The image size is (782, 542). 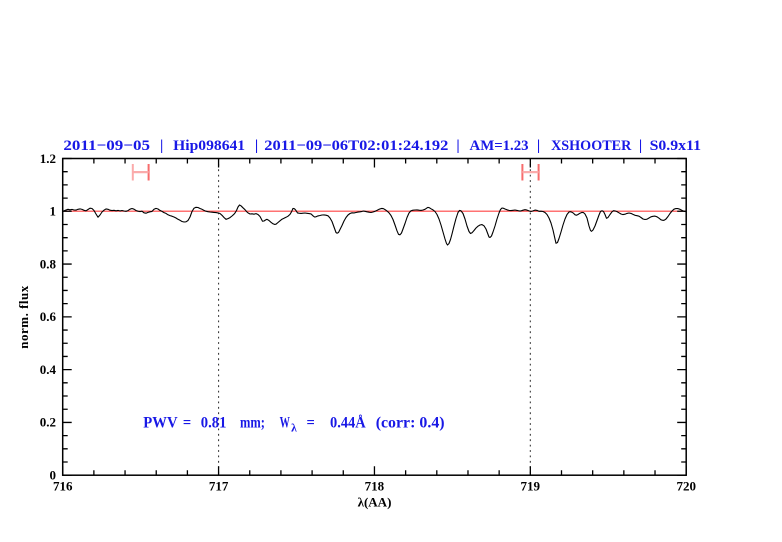 What do you see at coordinates (219, 486) in the screenshot?
I see `svg-text: 717` at bounding box center [219, 486].